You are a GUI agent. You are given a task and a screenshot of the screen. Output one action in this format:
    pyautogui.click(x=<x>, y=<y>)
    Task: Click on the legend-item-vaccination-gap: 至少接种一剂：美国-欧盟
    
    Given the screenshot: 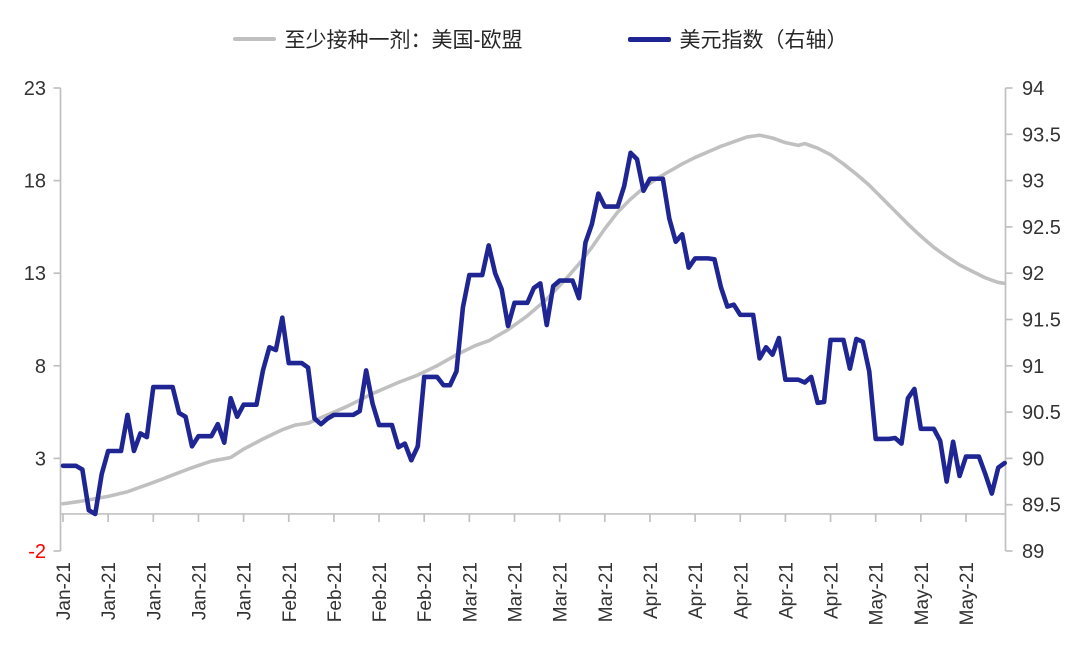 What is the action you would take?
    pyautogui.click(x=377, y=39)
    